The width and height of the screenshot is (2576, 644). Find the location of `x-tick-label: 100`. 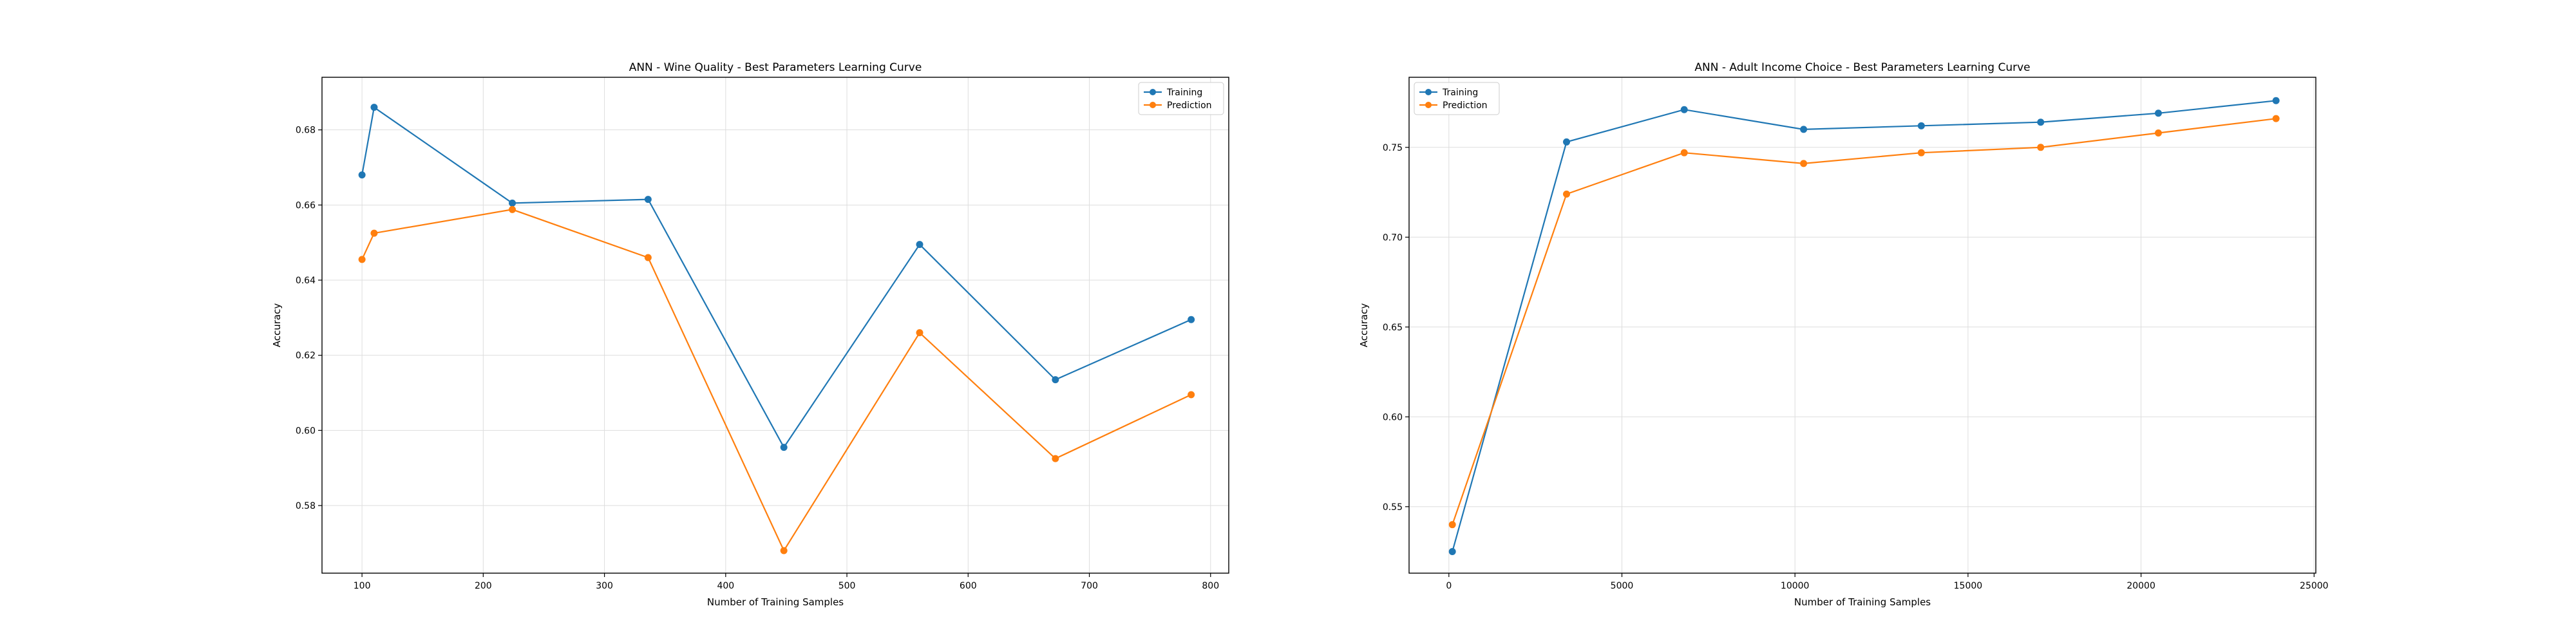

x-tick-label: 100 is located at coordinates (363, 586).